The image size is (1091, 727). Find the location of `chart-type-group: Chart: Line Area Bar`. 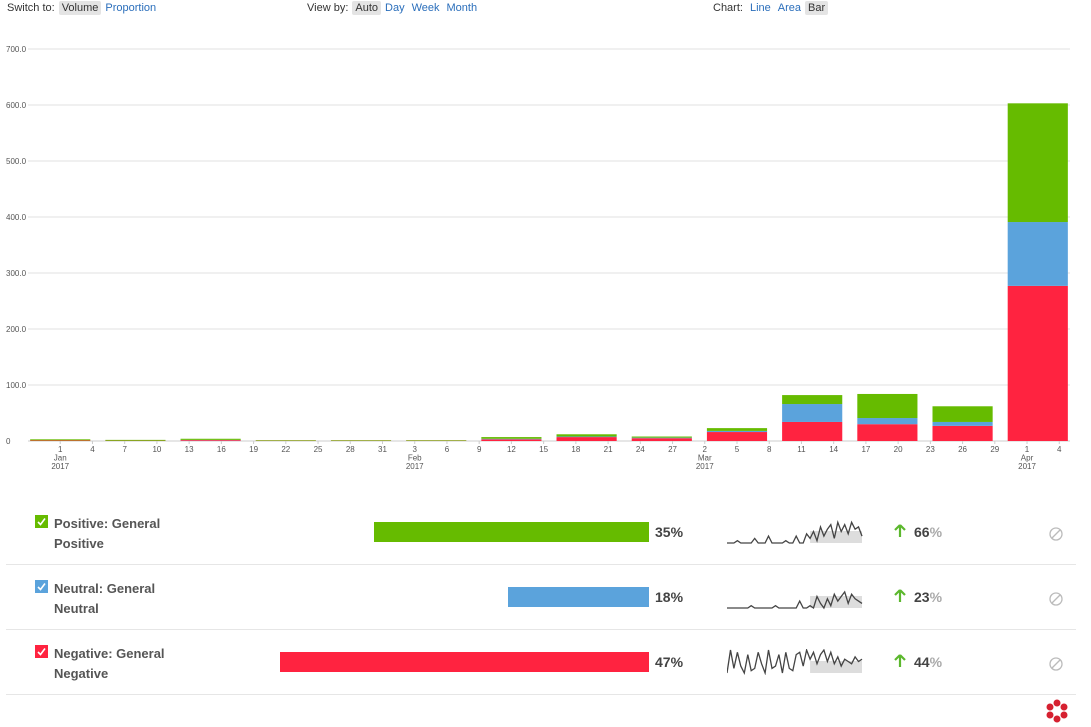

chart-type-group: Chart: Line Area Bar is located at coordinates (771, 8).